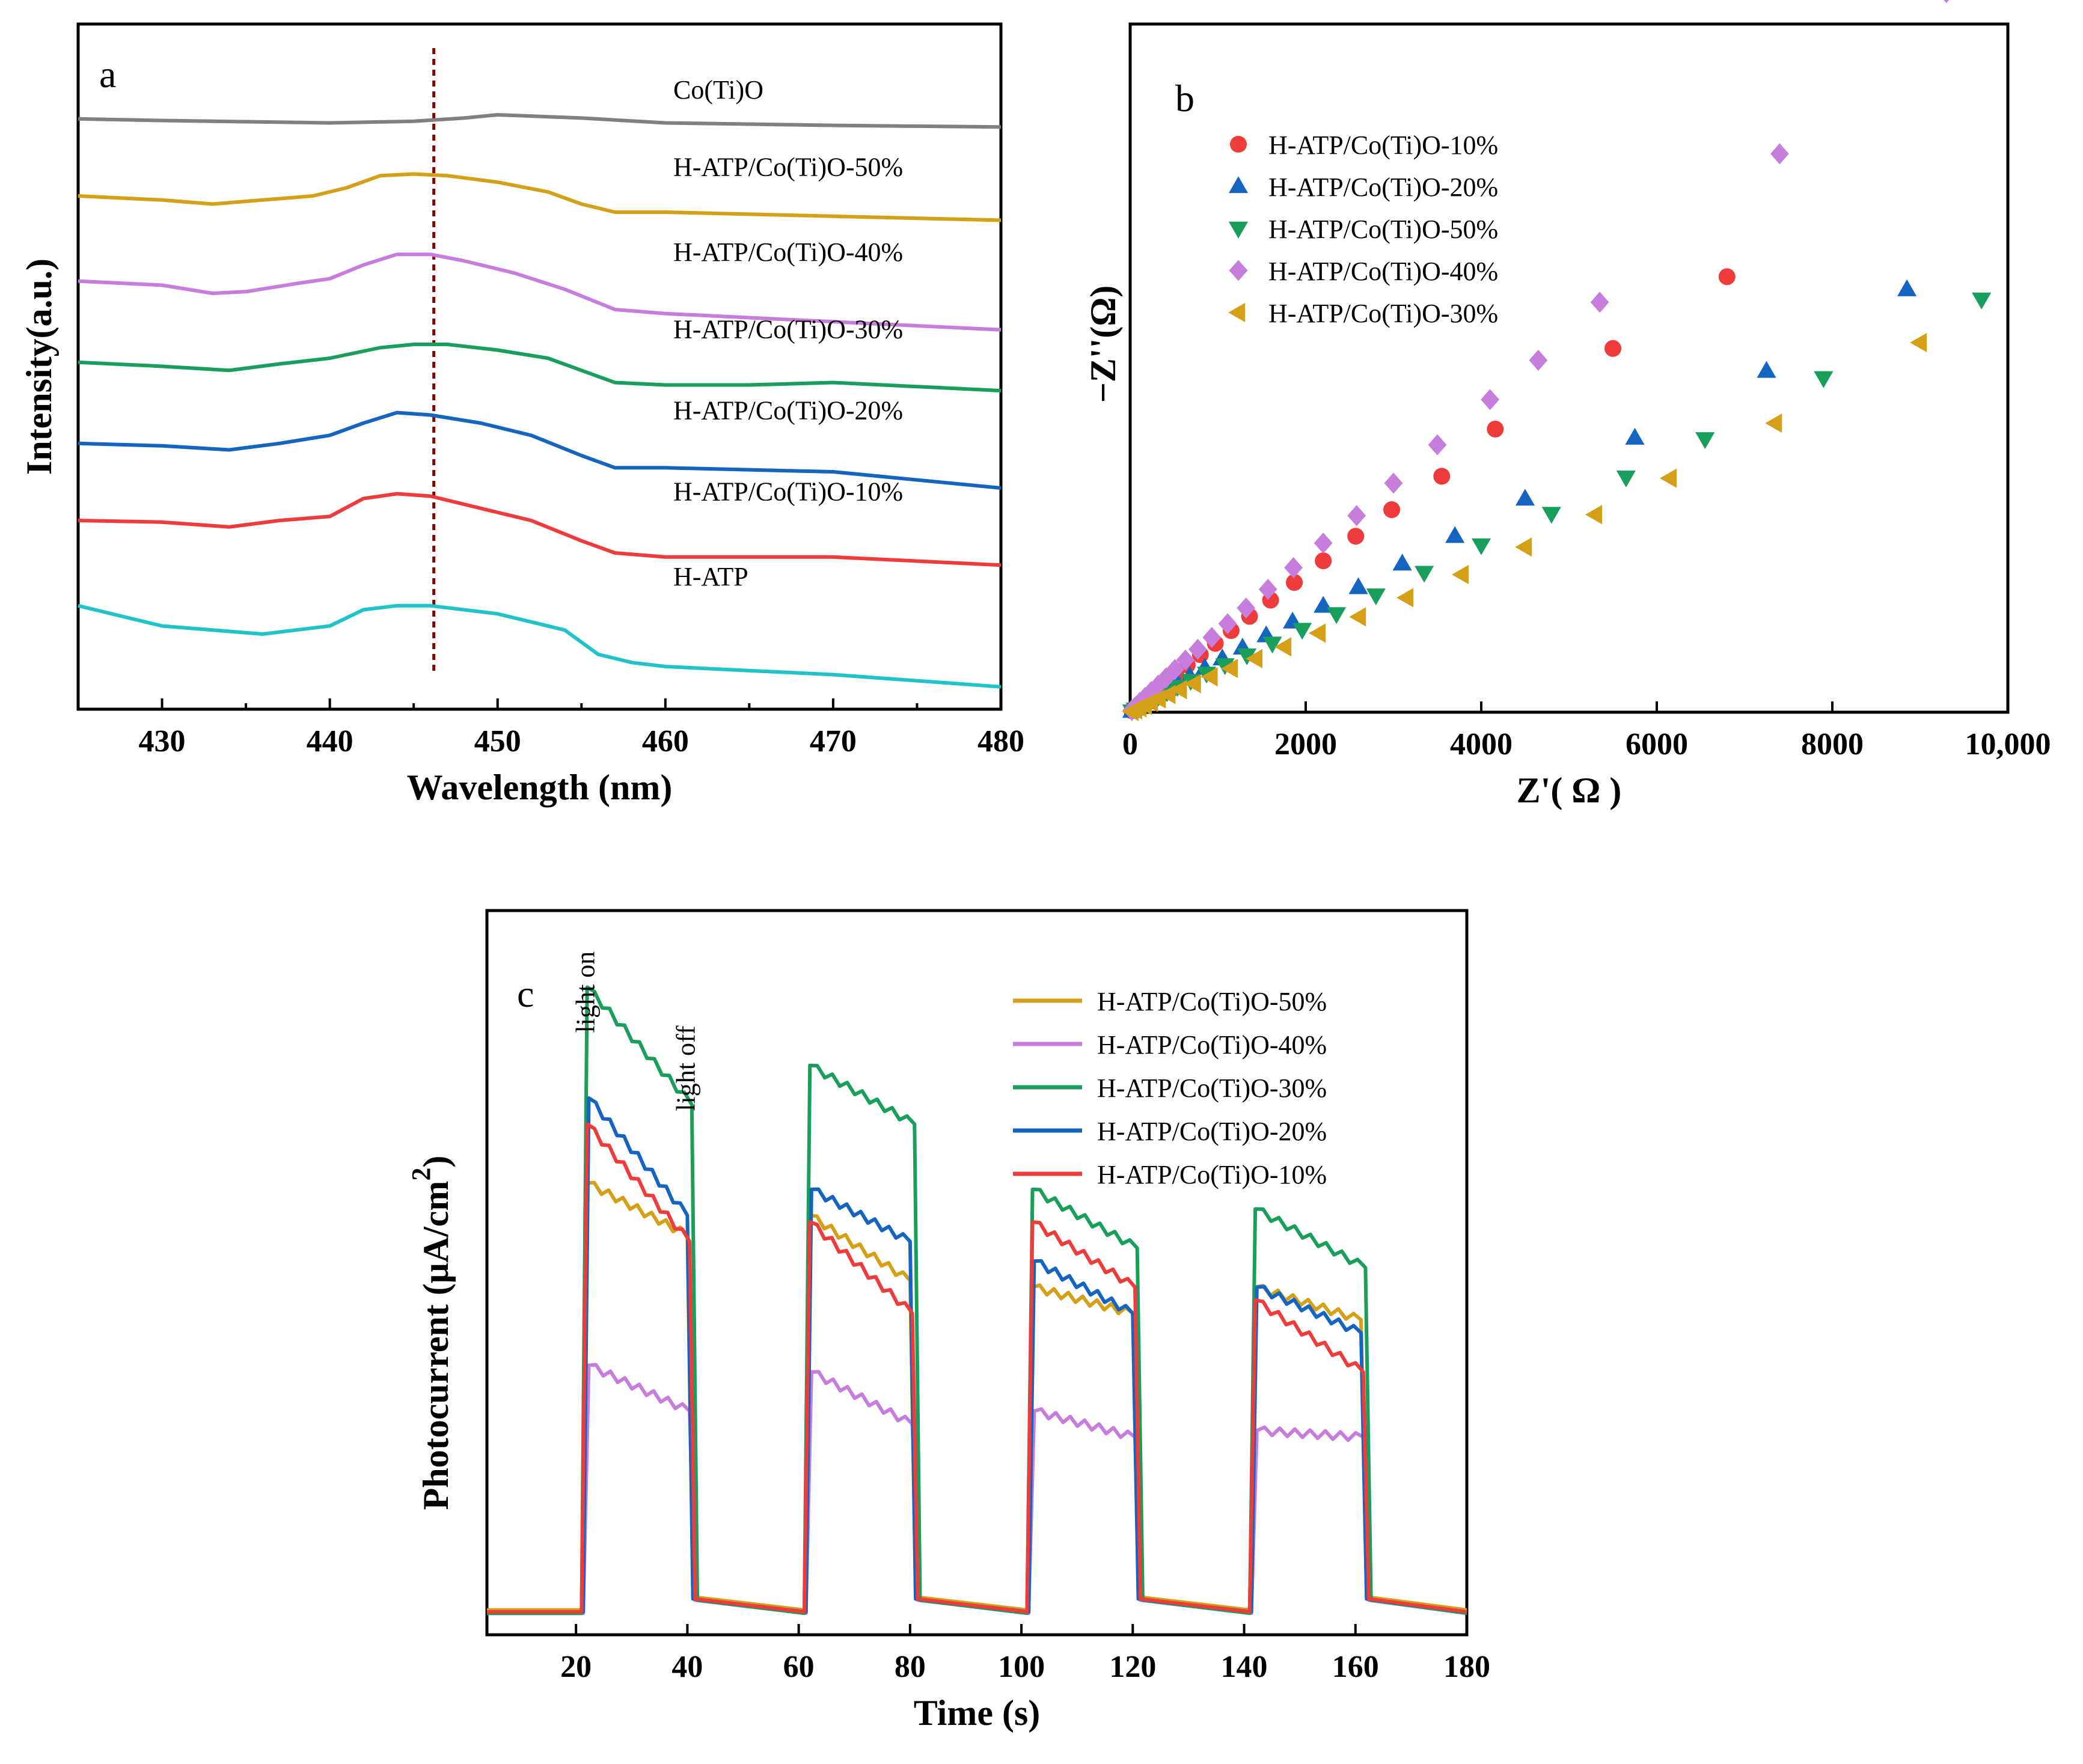 This screenshot has width=2083, height=1764. What do you see at coordinates (788, 410) in the screenshot?
I see `series-label: H-ATP/Co(Ti)O-20%` at bounding box center [788, 410].